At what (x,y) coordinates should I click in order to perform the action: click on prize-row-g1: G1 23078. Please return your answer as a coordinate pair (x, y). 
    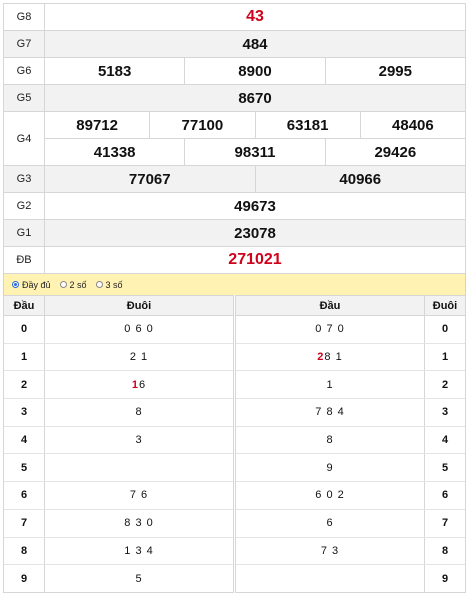
    Looking at the image, I should click on (234, 233).